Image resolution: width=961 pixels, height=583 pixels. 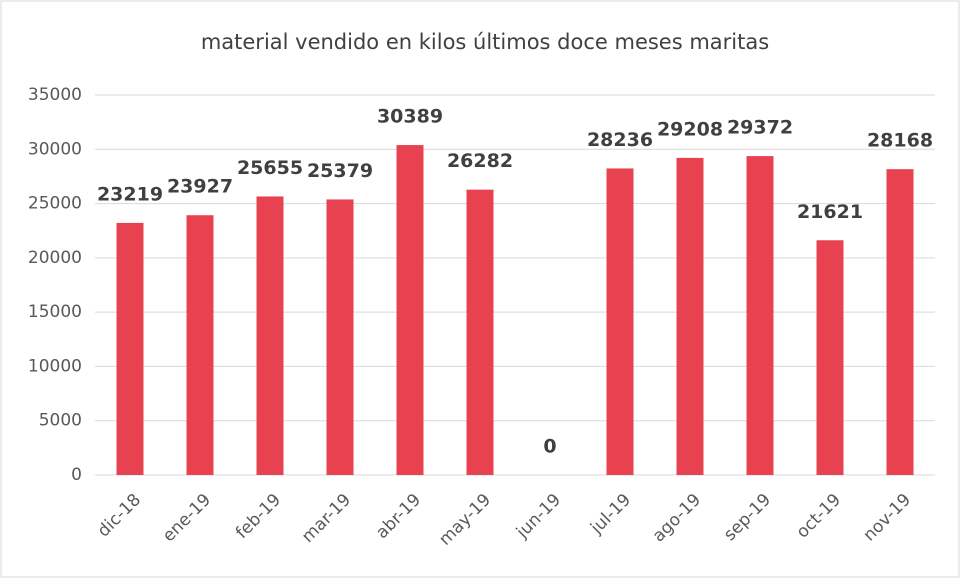 I want to click on data-label: 23219, so click(x=130, y=194).